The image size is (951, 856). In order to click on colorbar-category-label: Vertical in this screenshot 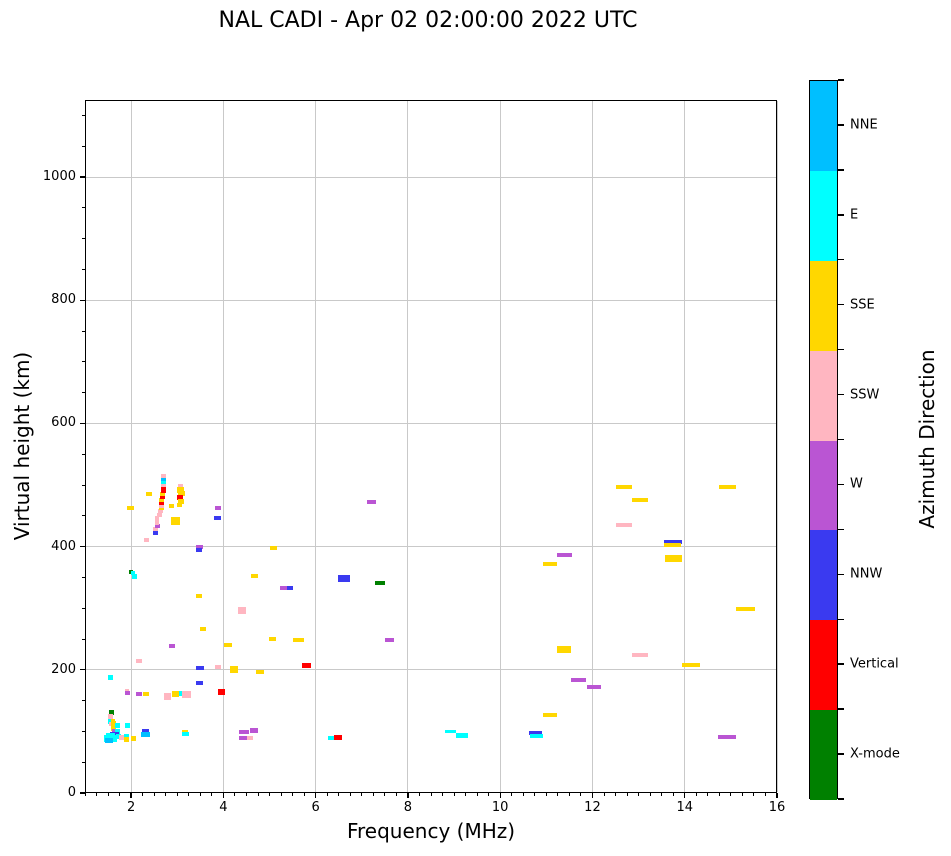, I will do `click(874, 664)`.